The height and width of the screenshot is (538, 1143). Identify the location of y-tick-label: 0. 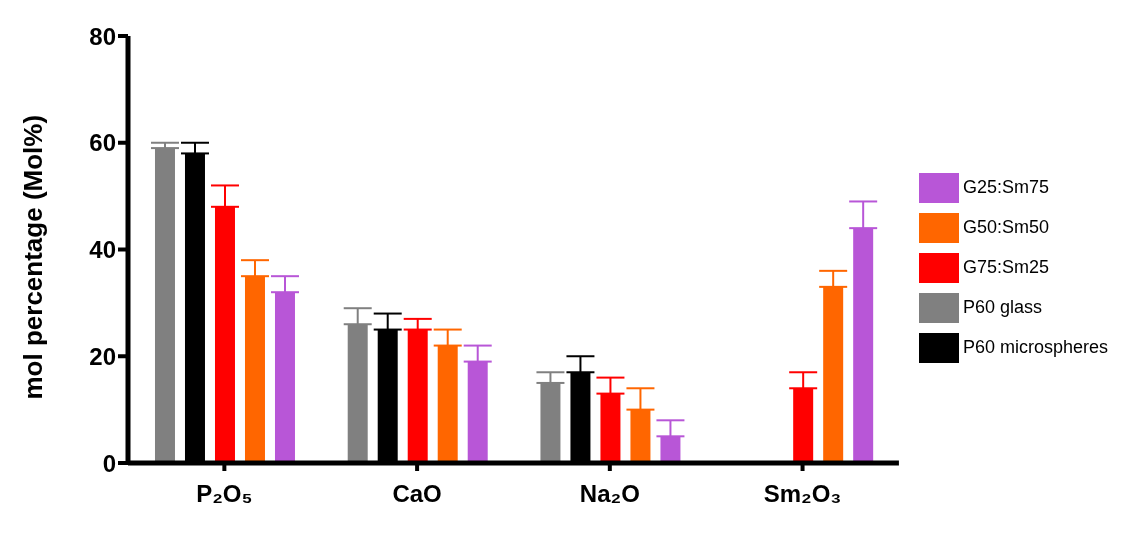
(109, 463).